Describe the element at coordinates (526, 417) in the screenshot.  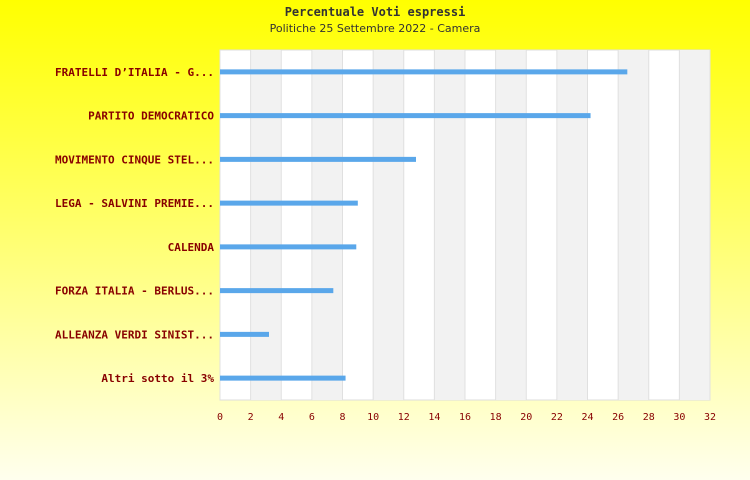
I see `x-tick-label: 20` at that location.